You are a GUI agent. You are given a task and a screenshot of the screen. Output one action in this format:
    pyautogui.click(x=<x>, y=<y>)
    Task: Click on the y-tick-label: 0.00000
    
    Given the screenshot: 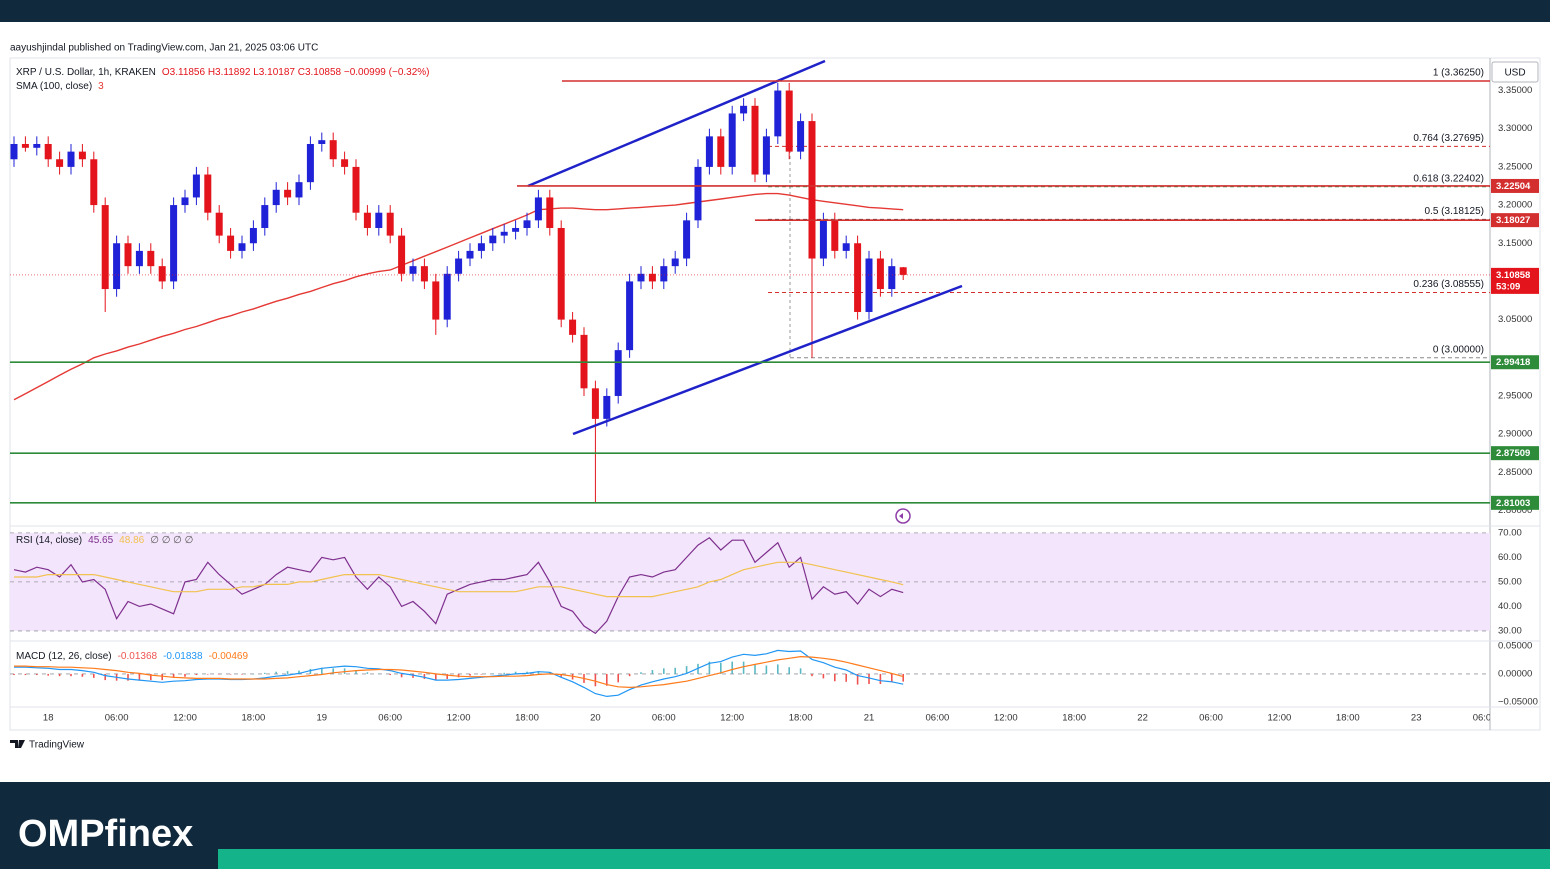 What is the action you would take?
    pyautogui.click(x=1515, y=673)
    